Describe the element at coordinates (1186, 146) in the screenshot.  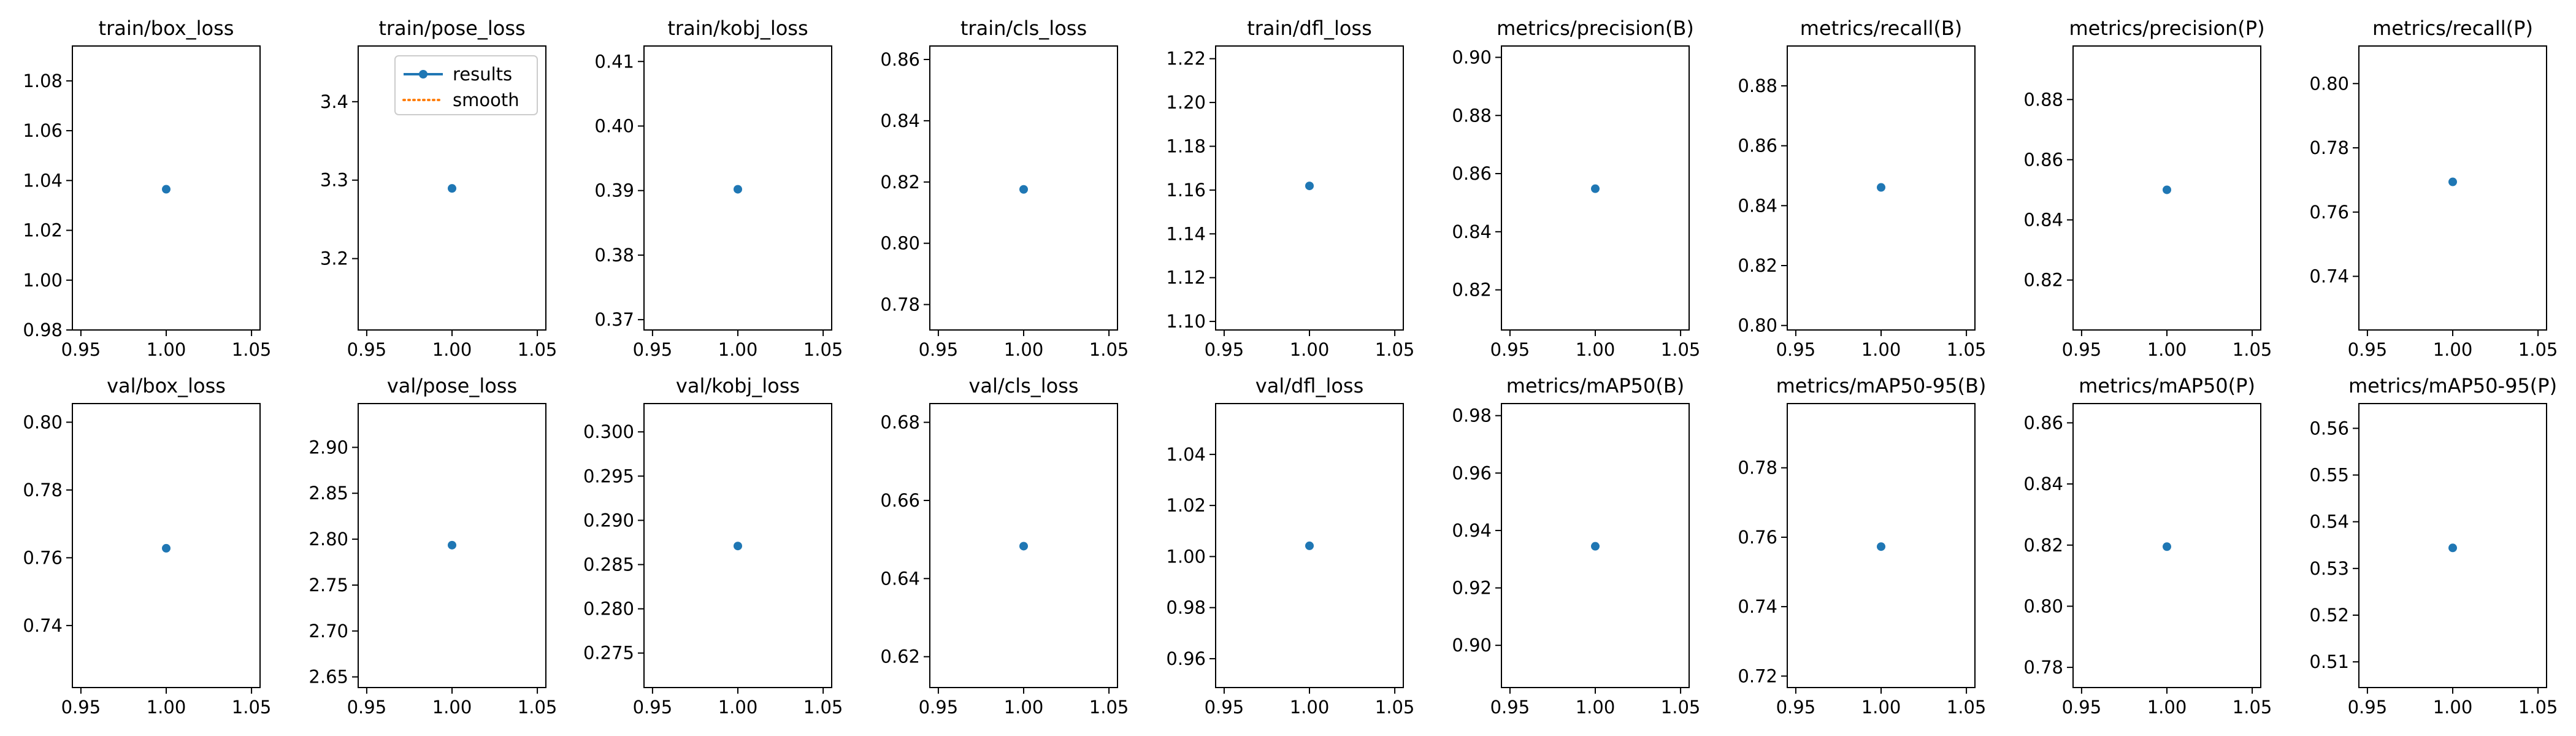
I see `y-tick-label: 1.18` at that location.